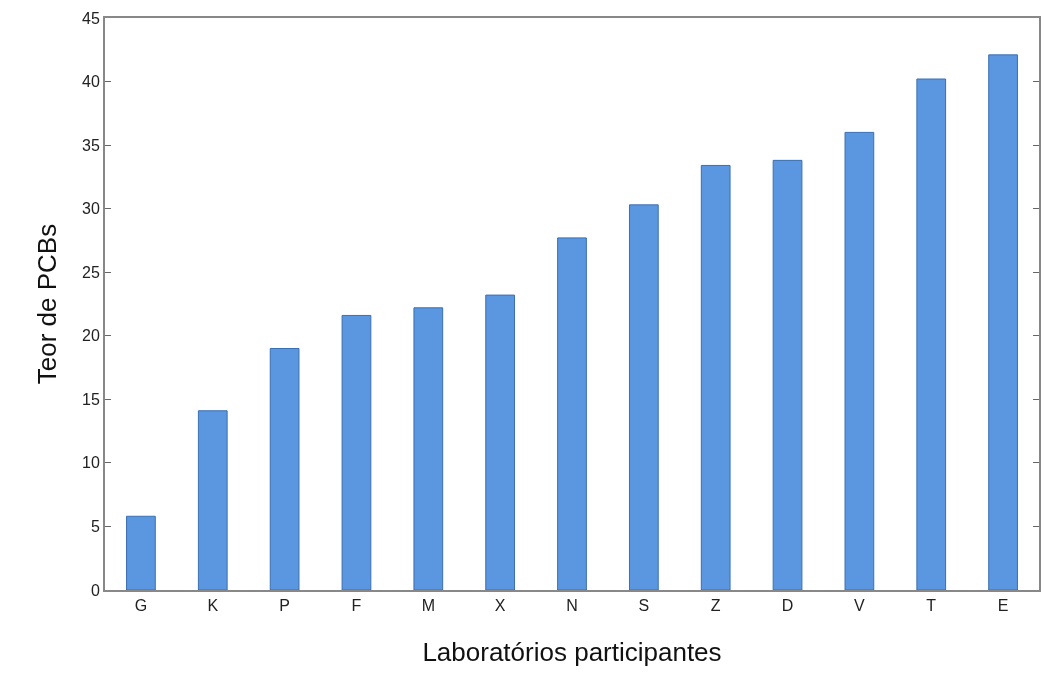  Describe the element at coordinates (91, 145) in the screenshot. I see `y-tick-label: 35` at that location.